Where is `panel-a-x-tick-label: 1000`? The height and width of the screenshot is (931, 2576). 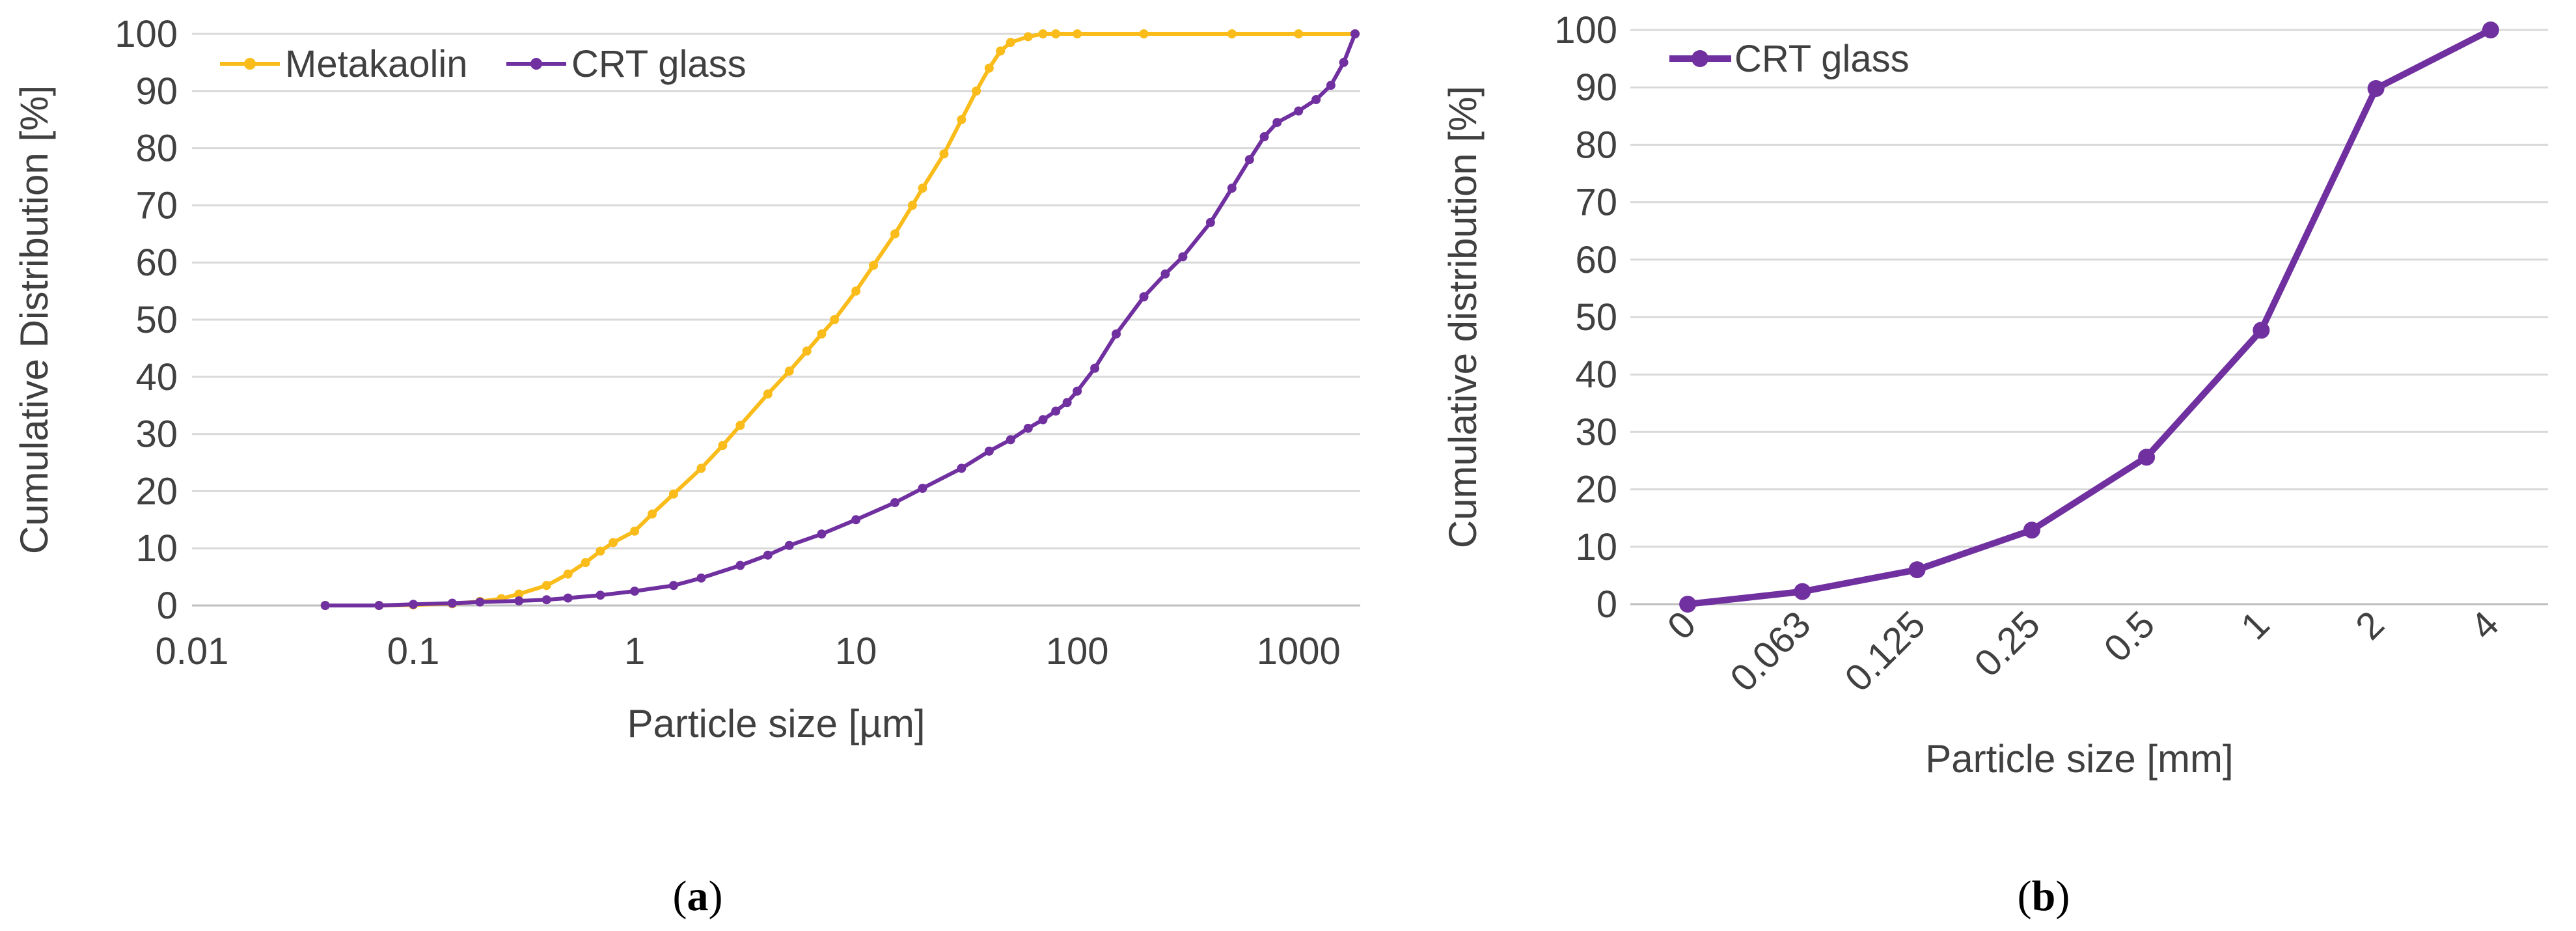
panel-a-x-tick-label: 1000 is located at coordinates (1299, 651).